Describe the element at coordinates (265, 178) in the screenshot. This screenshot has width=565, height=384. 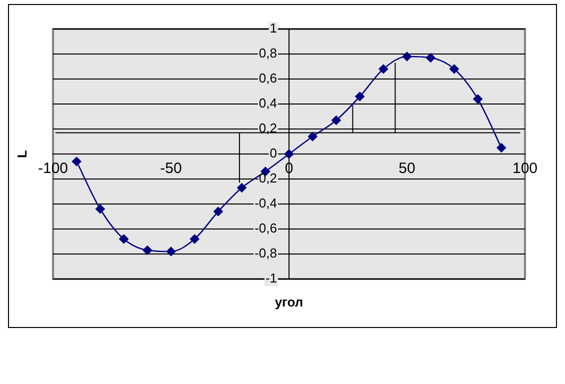
I see `y-tick-label: -0,2` at that location.